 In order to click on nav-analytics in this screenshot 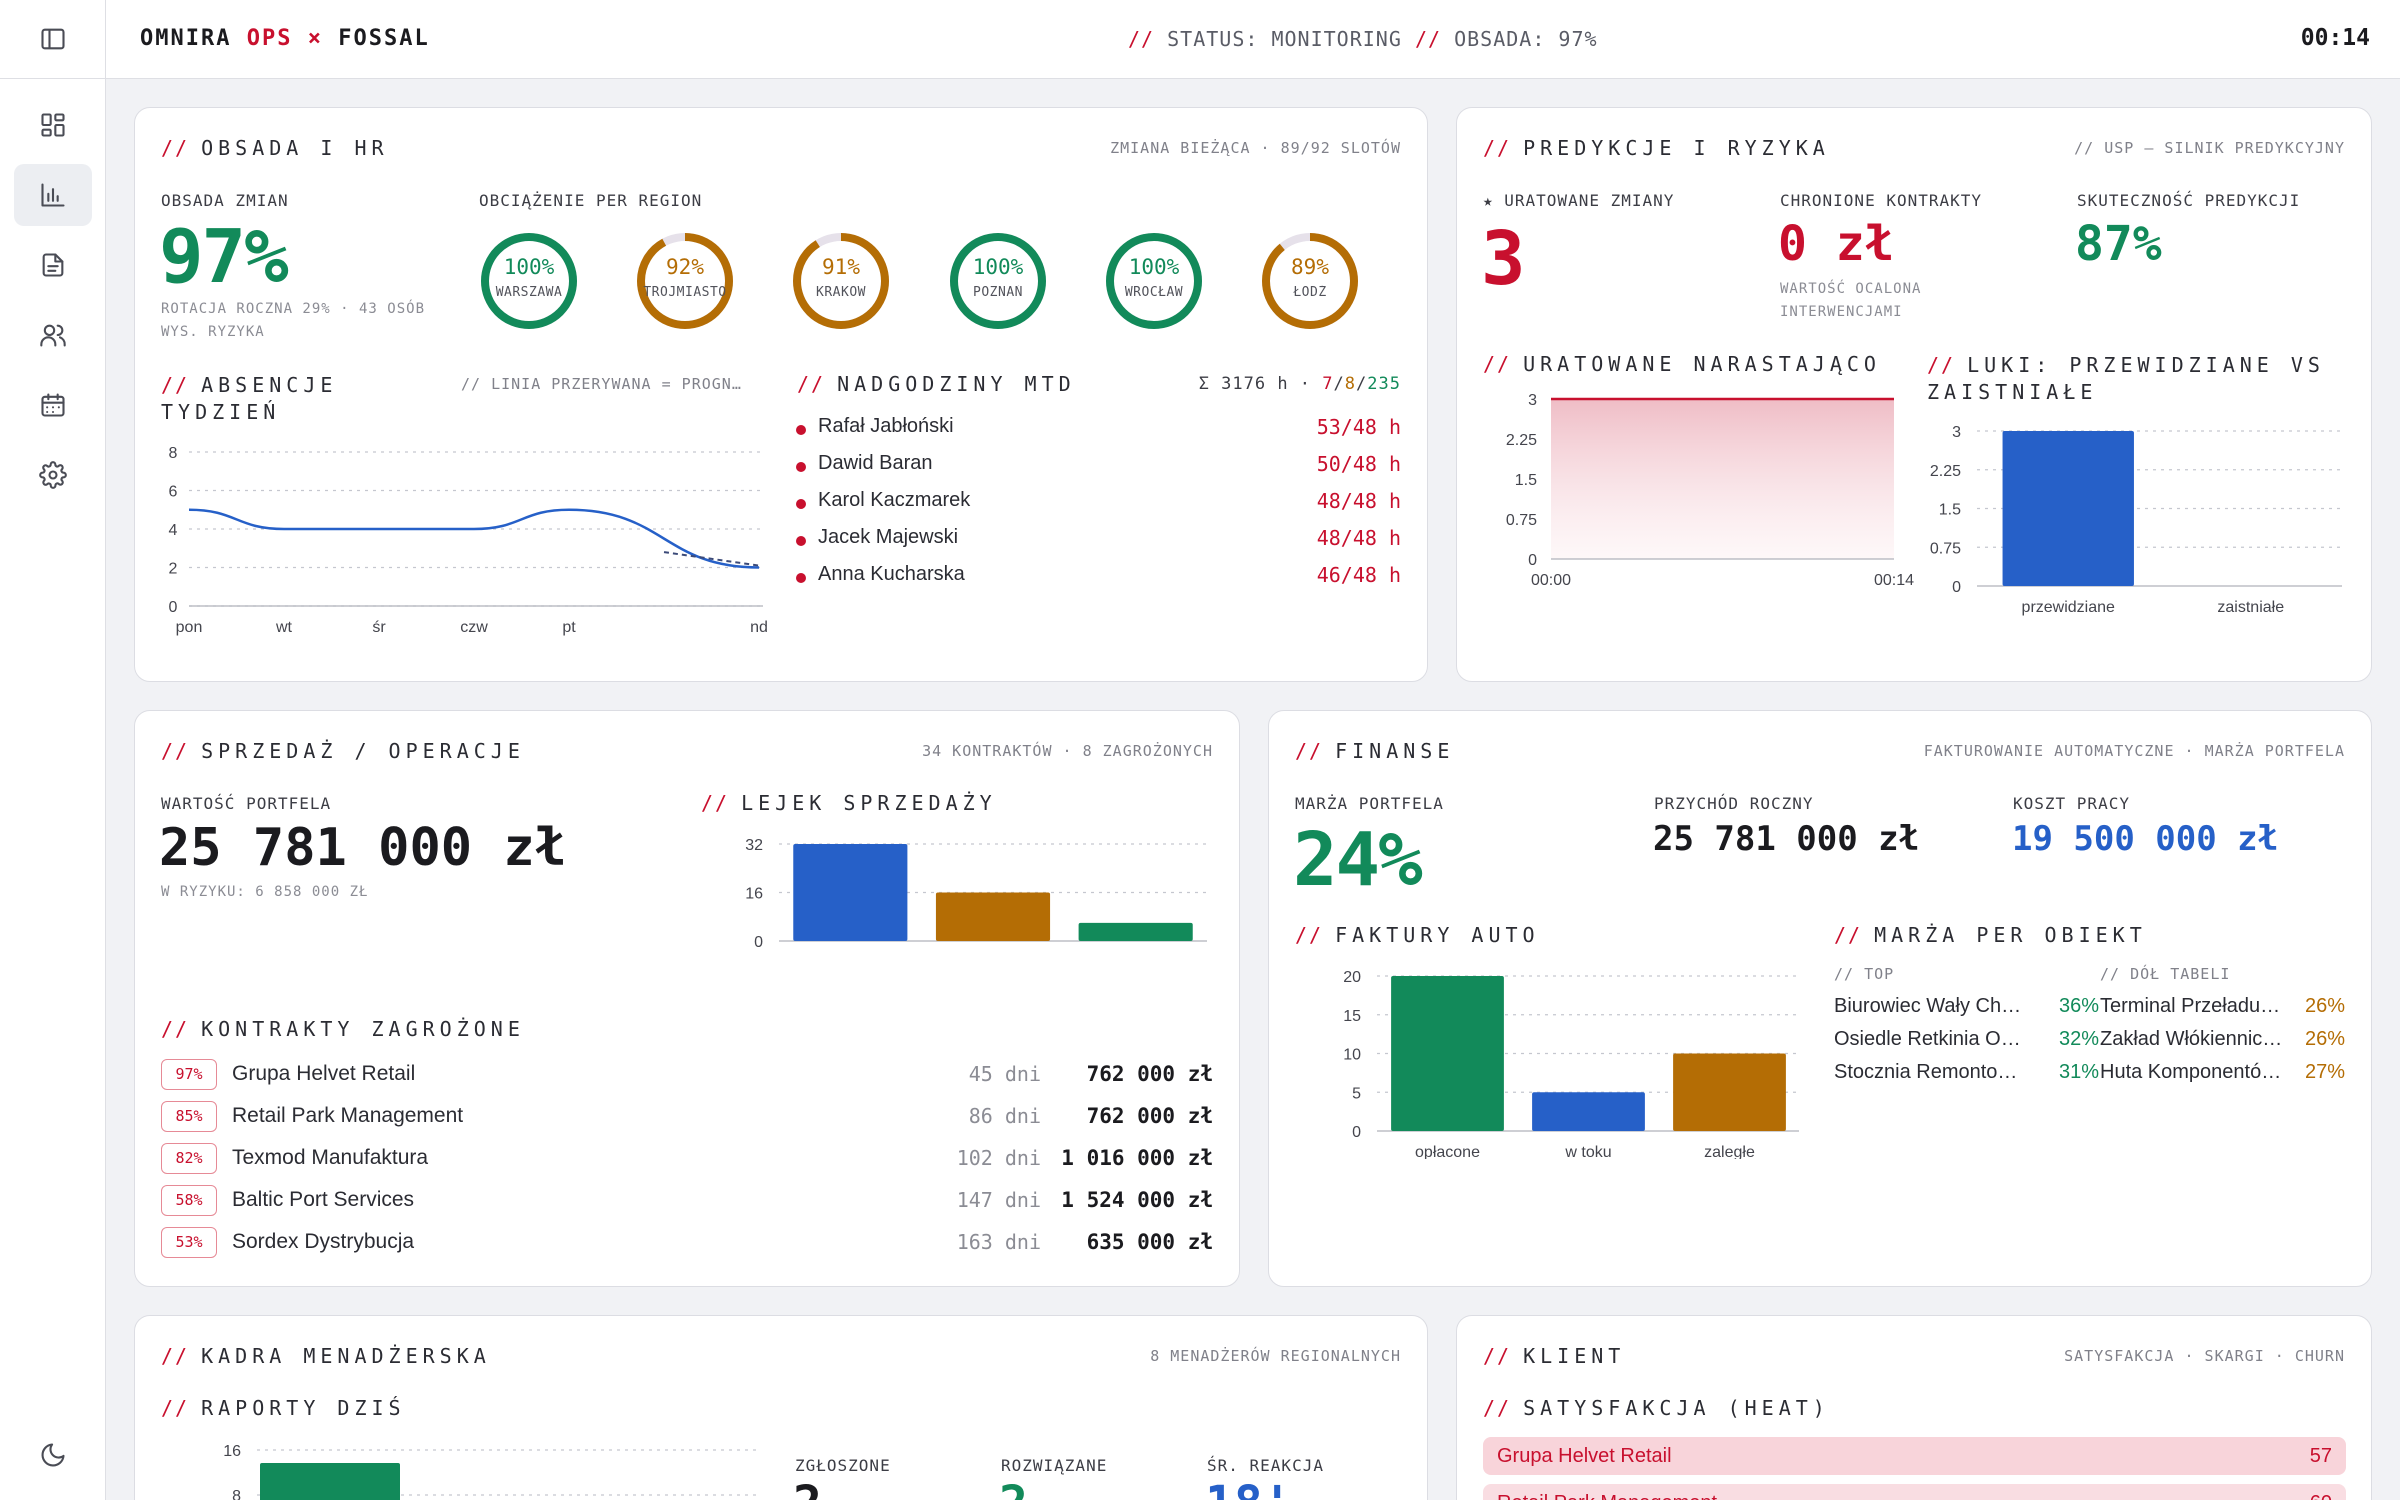, I will do `click(53, 195)`.